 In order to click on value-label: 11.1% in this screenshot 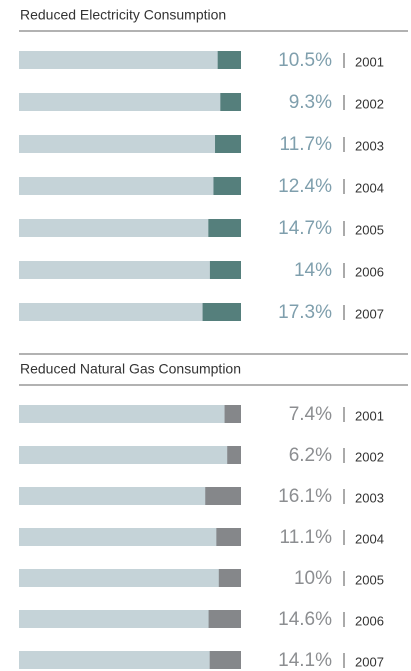, I will do `click(306, 537)`.